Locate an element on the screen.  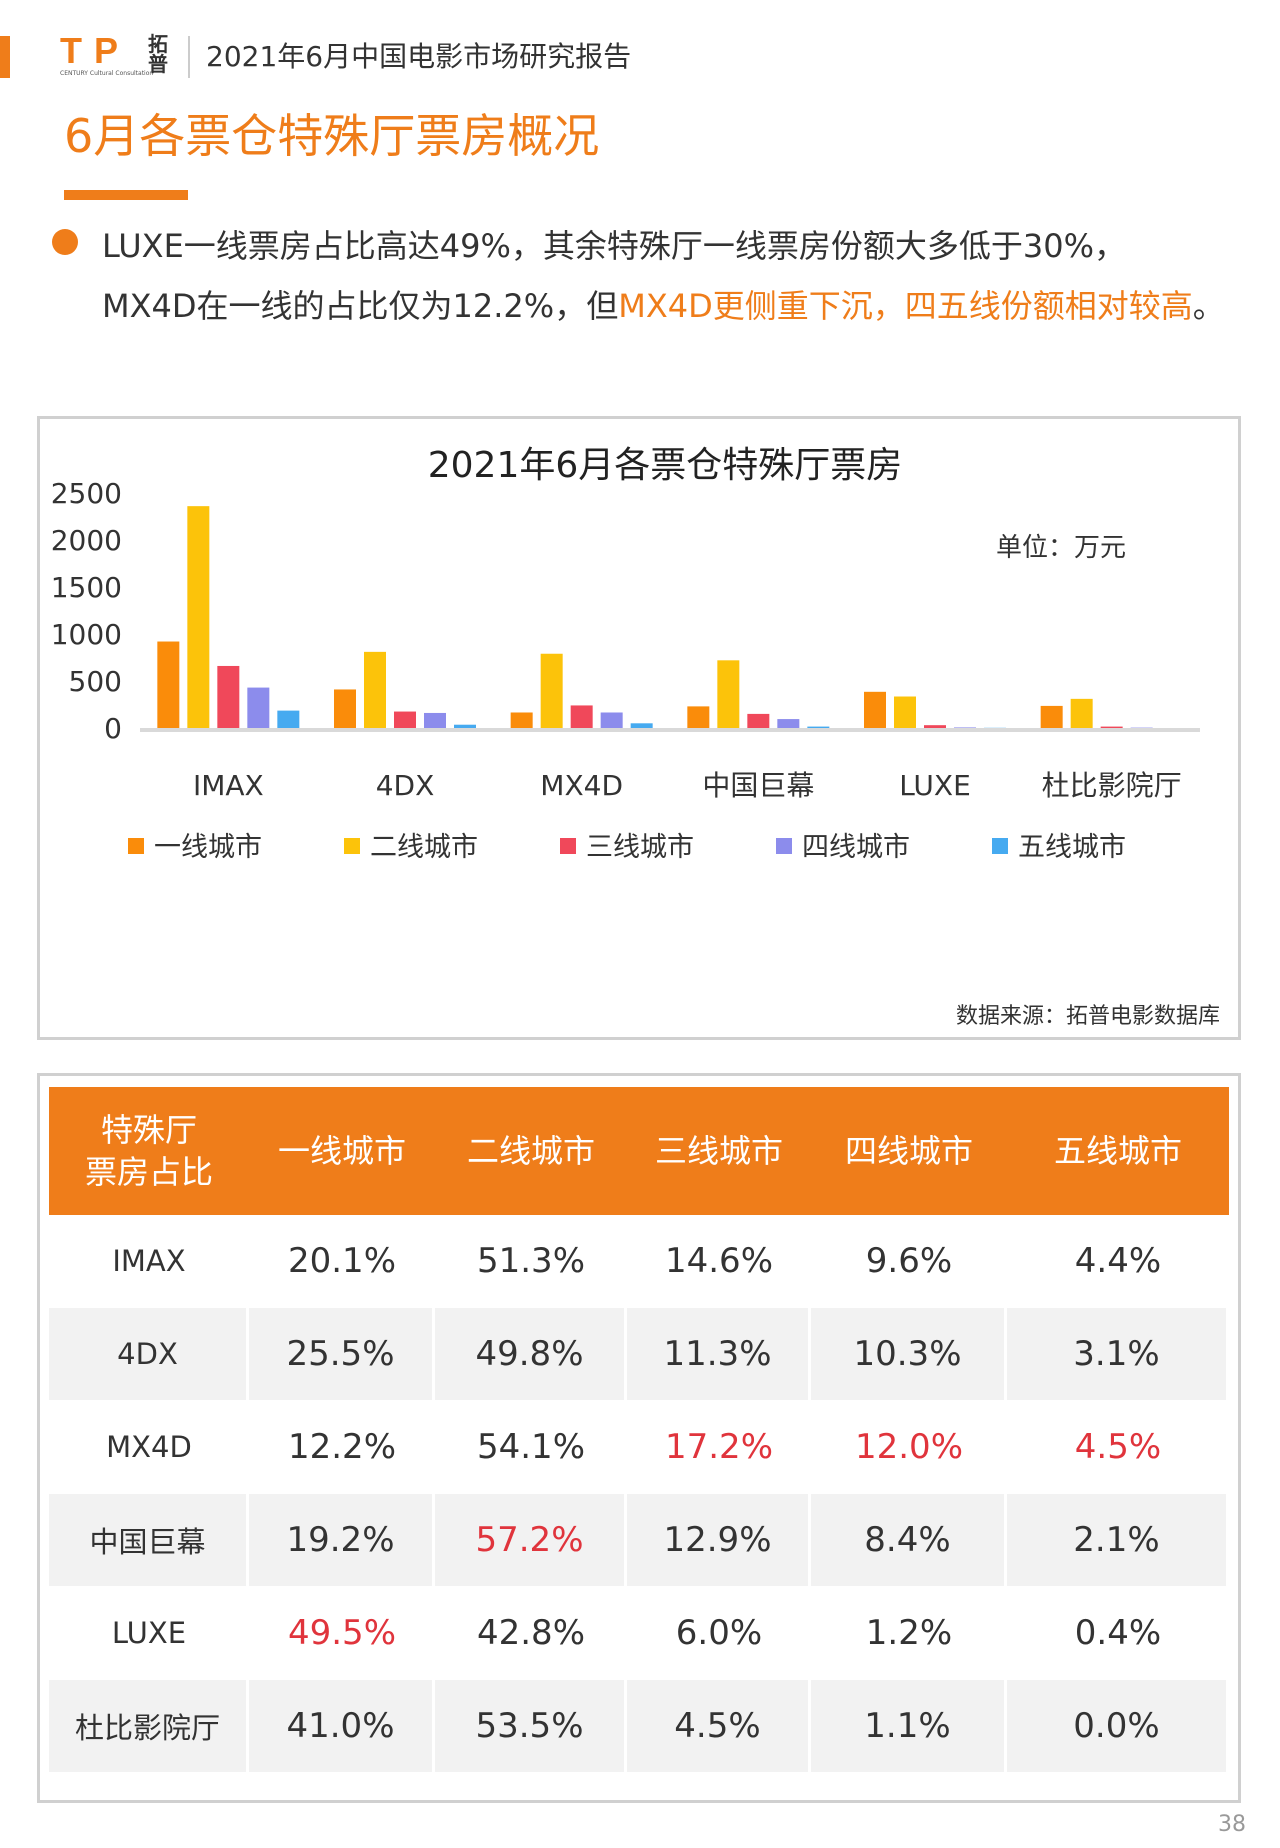
logo-chinese: 拓普 is located at coordinates (158, 54).